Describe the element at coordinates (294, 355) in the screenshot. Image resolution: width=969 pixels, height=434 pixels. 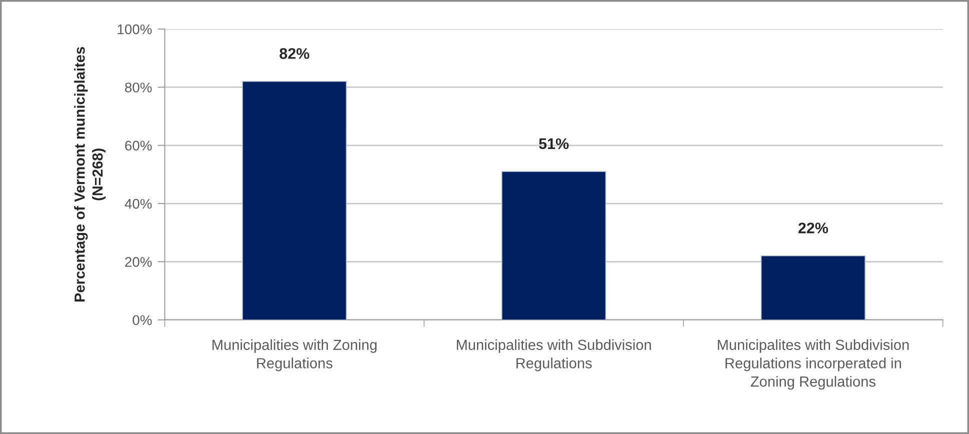
I see `x-tick-label: Municipalities with Zoning Regulations` at that location.